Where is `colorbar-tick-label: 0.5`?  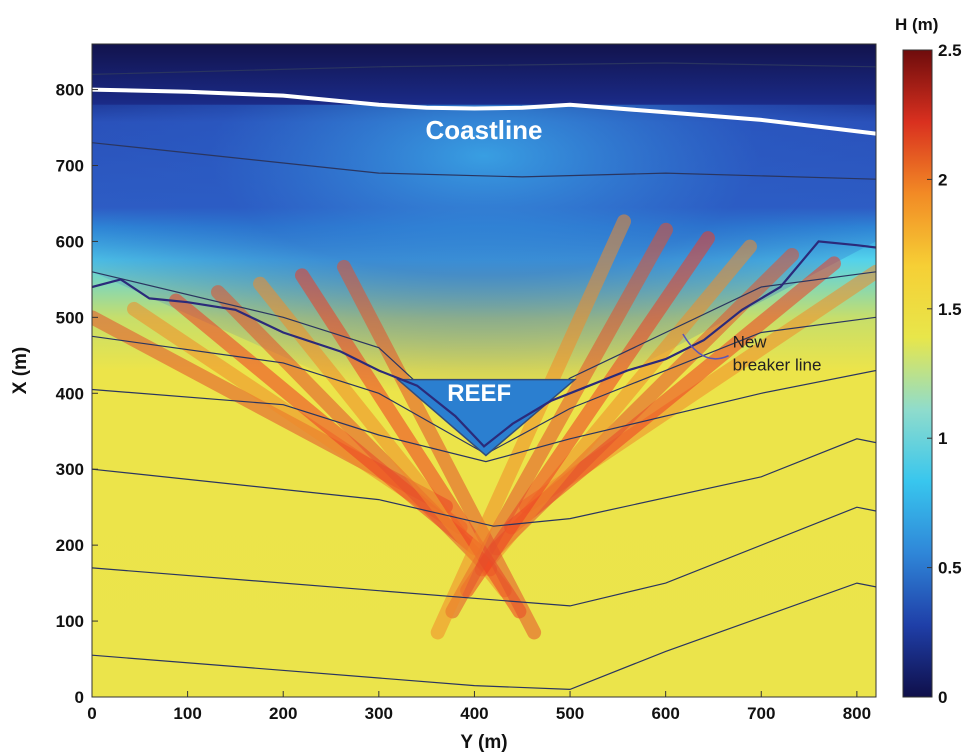 colorbar-tick-label: 0.5 is located at coordinates (950, 568).